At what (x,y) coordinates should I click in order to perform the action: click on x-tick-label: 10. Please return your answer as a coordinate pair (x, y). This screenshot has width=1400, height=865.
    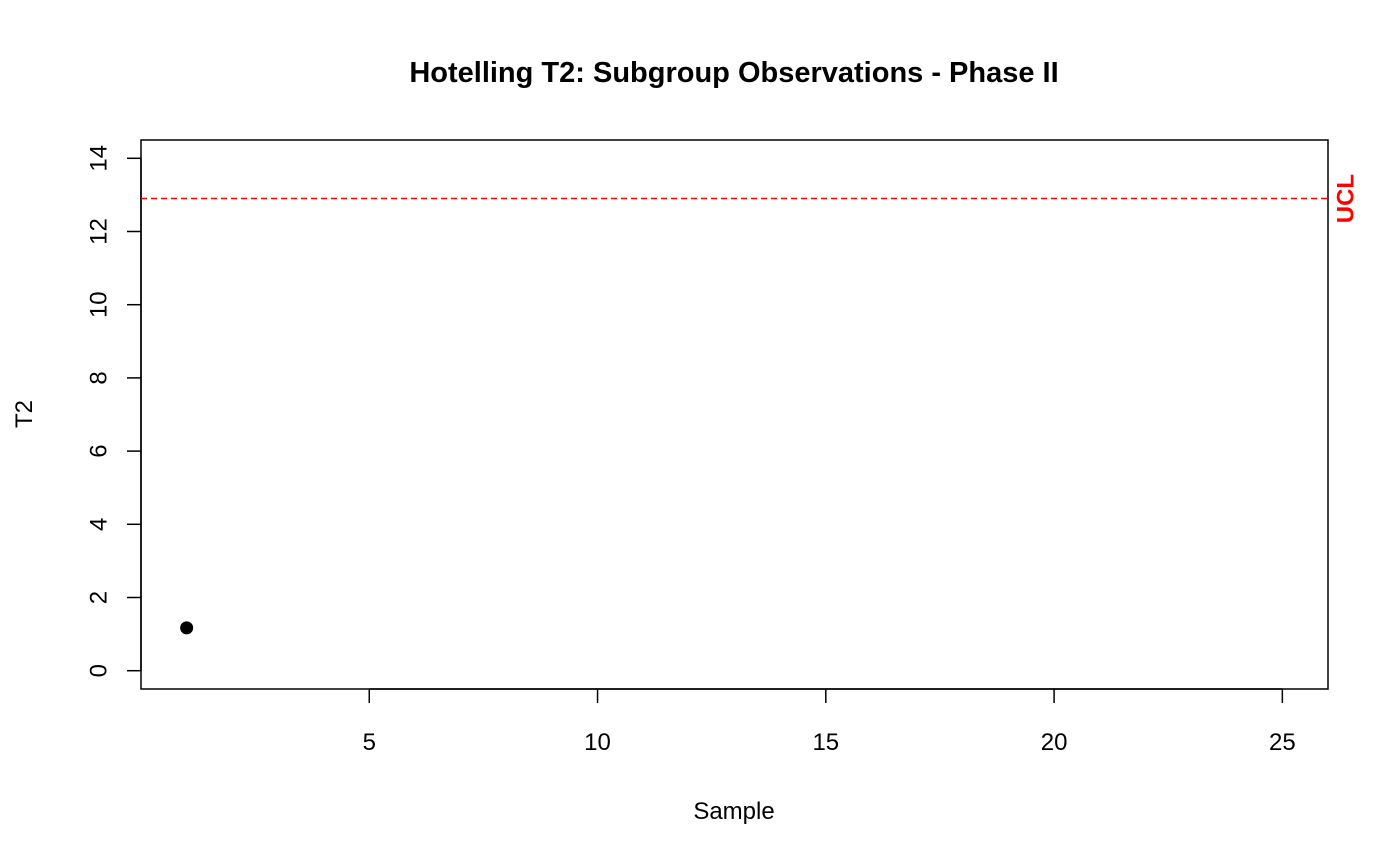
    Looking at the image, I should click on (597, 742).